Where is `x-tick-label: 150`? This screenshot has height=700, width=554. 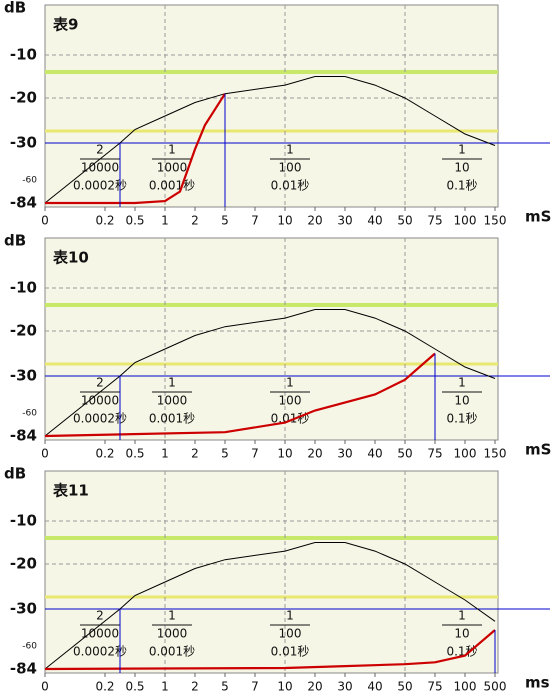
x-tick-label: 150 is located at coordinates (495, 221).